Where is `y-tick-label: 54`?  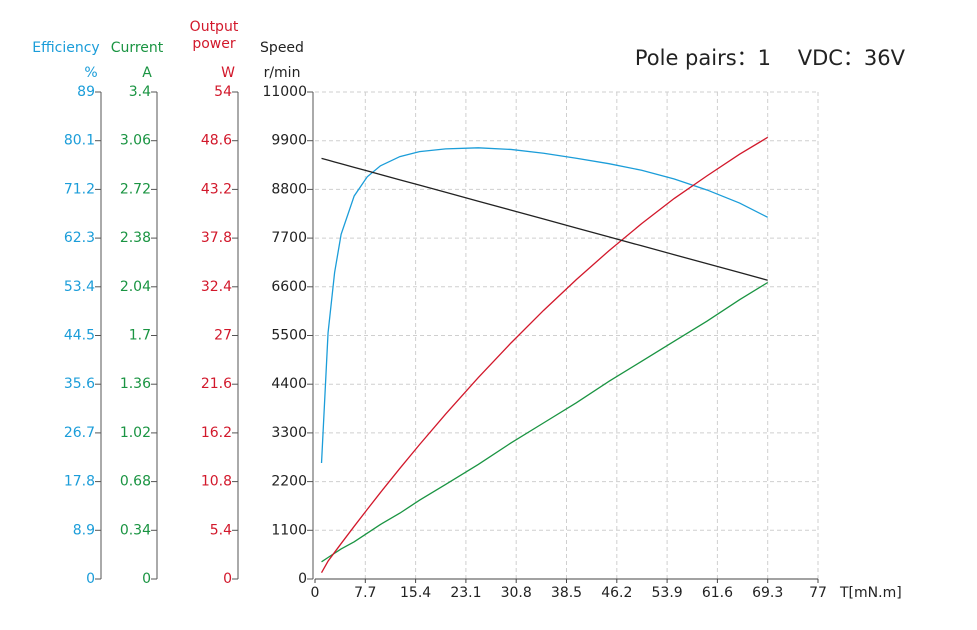 y-tick-label: 54 is located at coordinates (223, 92).